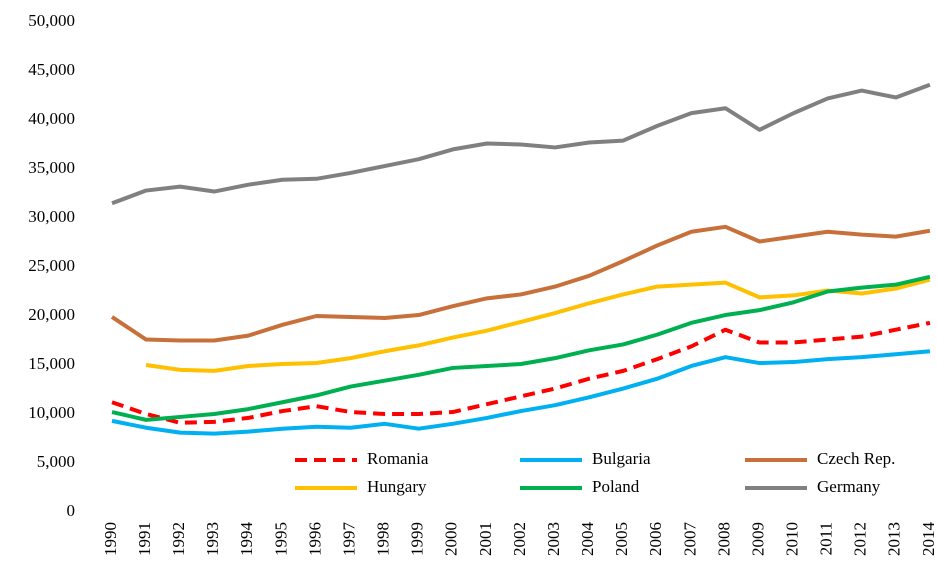 Image resolution: width=937 pixels, height=581 pixels. What do you see at coordinates (616, 486) in the screenshot?
I see `legend-label: Poland` at bounding box center [616, 486].